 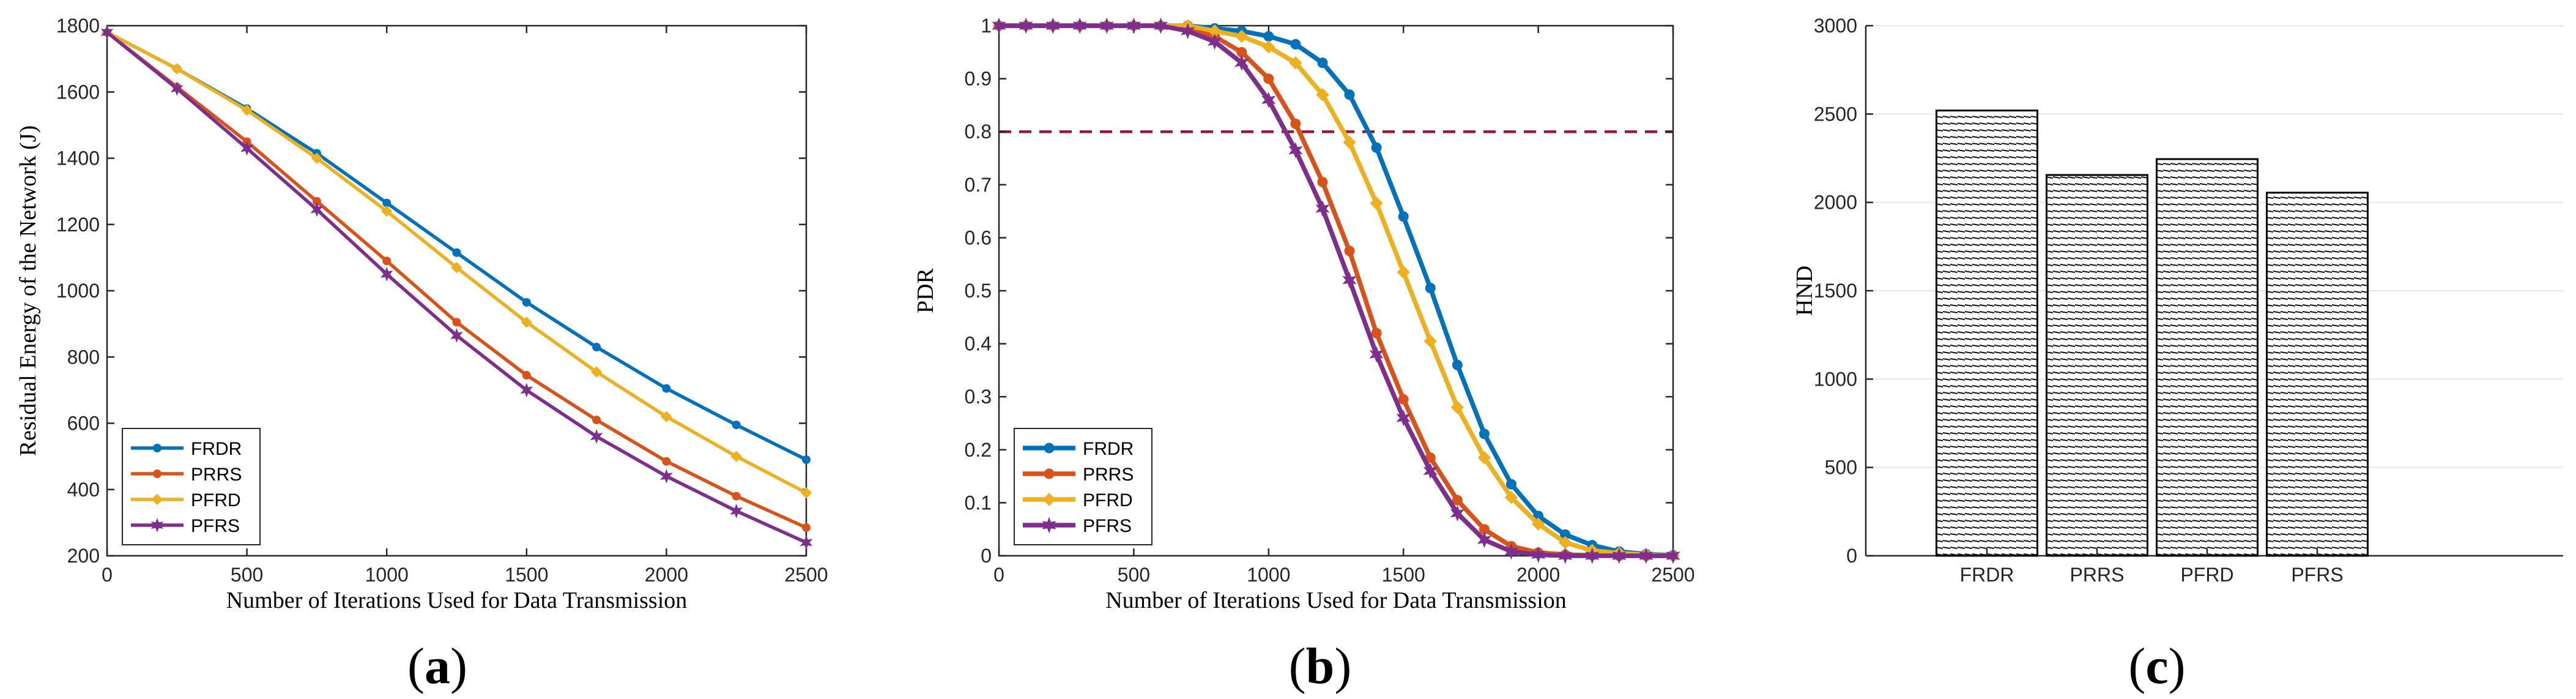 I want to click on bar-prrs, so click(x=2097, y=365).